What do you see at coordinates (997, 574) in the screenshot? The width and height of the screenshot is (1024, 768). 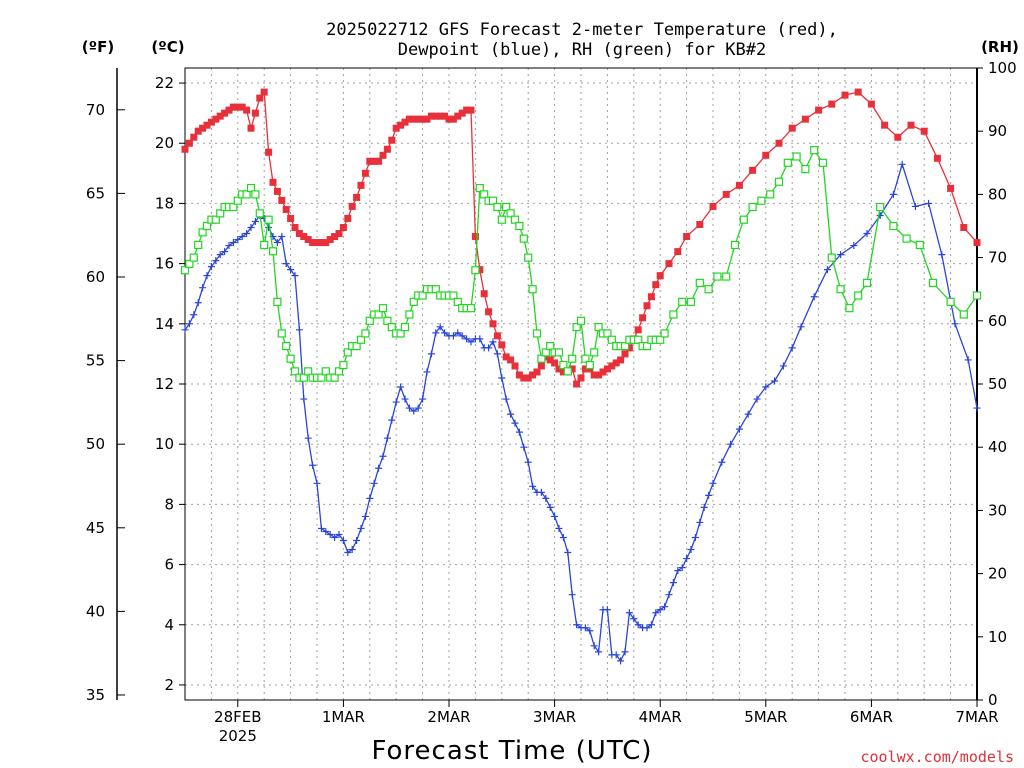 I see `rh-tick-label: 20` at bounding box center [997, 574].